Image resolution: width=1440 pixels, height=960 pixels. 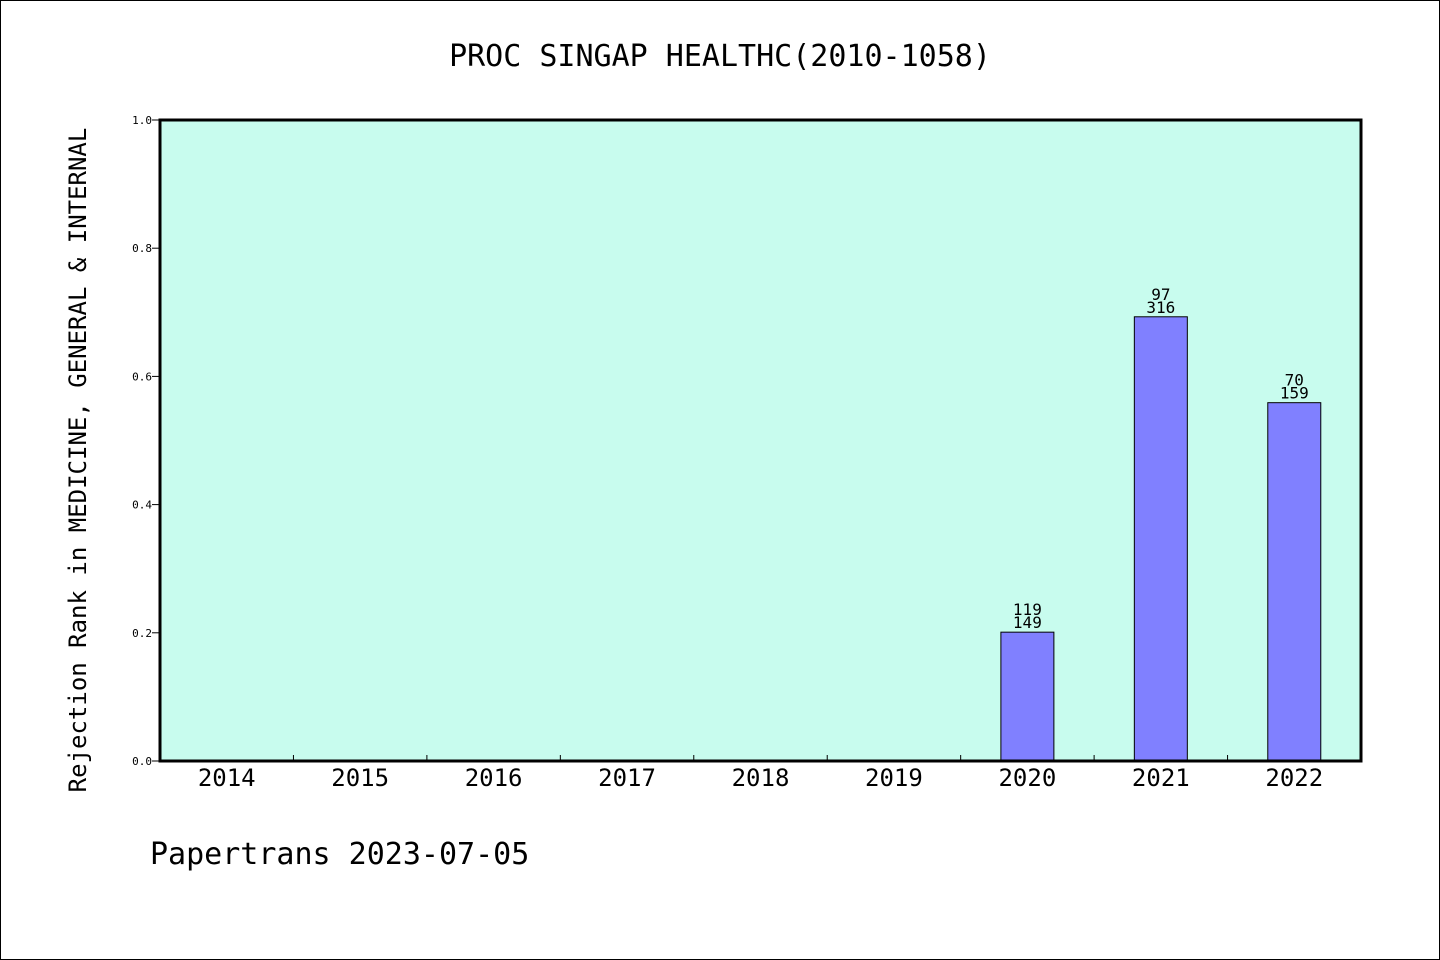 What do you see at coordinates (142, 248) in the screenshot?
I see `y-tick-label: 0.8` at bounding box center [142, 248].